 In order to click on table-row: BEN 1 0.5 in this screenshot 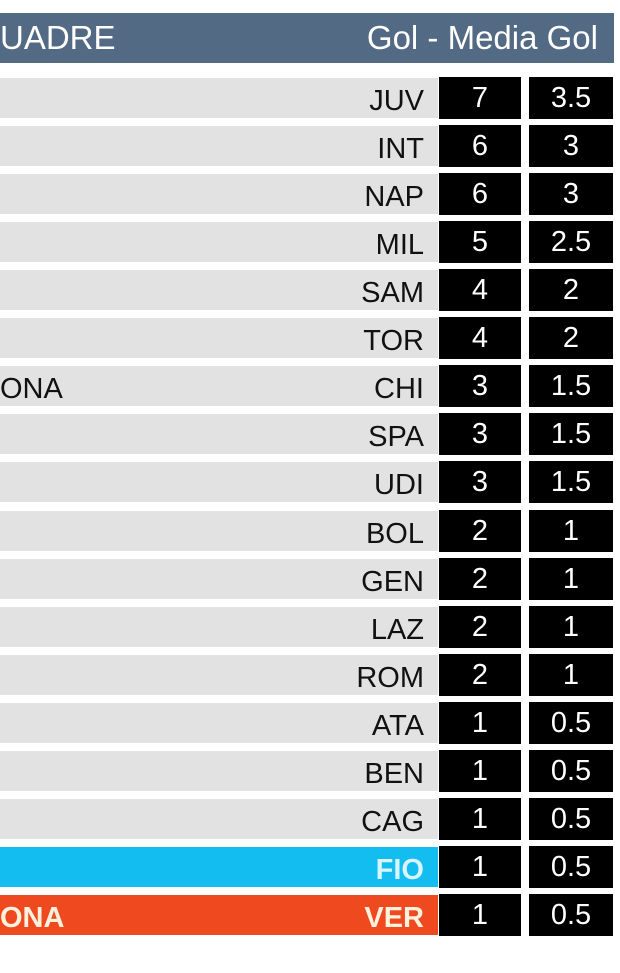, I will do `click(307, 770)`.